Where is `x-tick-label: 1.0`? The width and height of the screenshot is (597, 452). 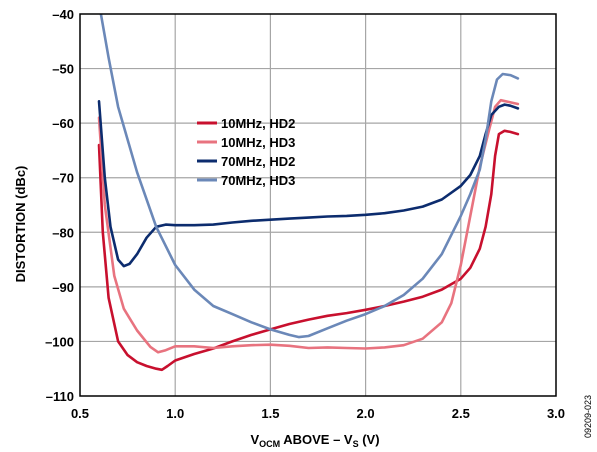 x-tick-label: 1.0 is located at coordinates (175, 413).